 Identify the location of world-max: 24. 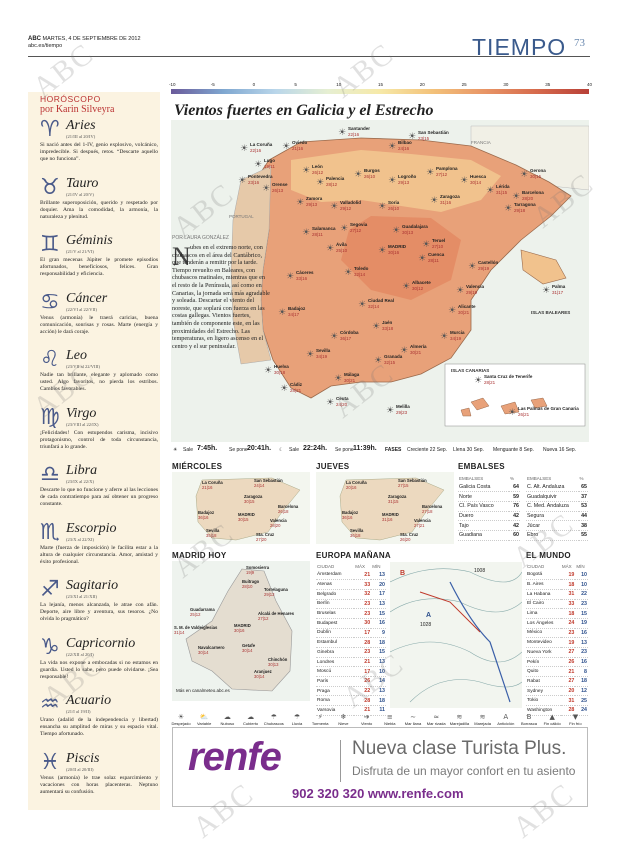
(568, 623).